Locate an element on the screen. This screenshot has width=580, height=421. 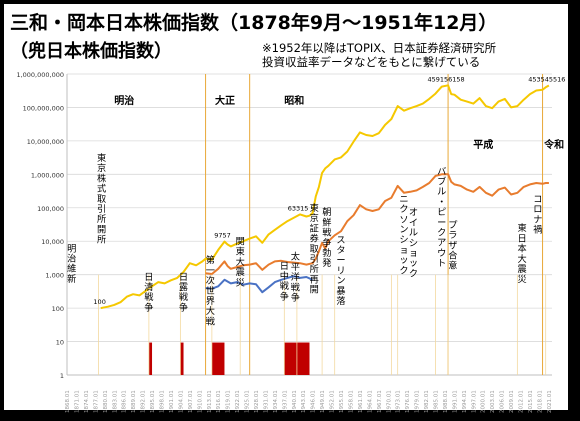
x-tick-label: 1883.01 is located at coordinates (115, 401).